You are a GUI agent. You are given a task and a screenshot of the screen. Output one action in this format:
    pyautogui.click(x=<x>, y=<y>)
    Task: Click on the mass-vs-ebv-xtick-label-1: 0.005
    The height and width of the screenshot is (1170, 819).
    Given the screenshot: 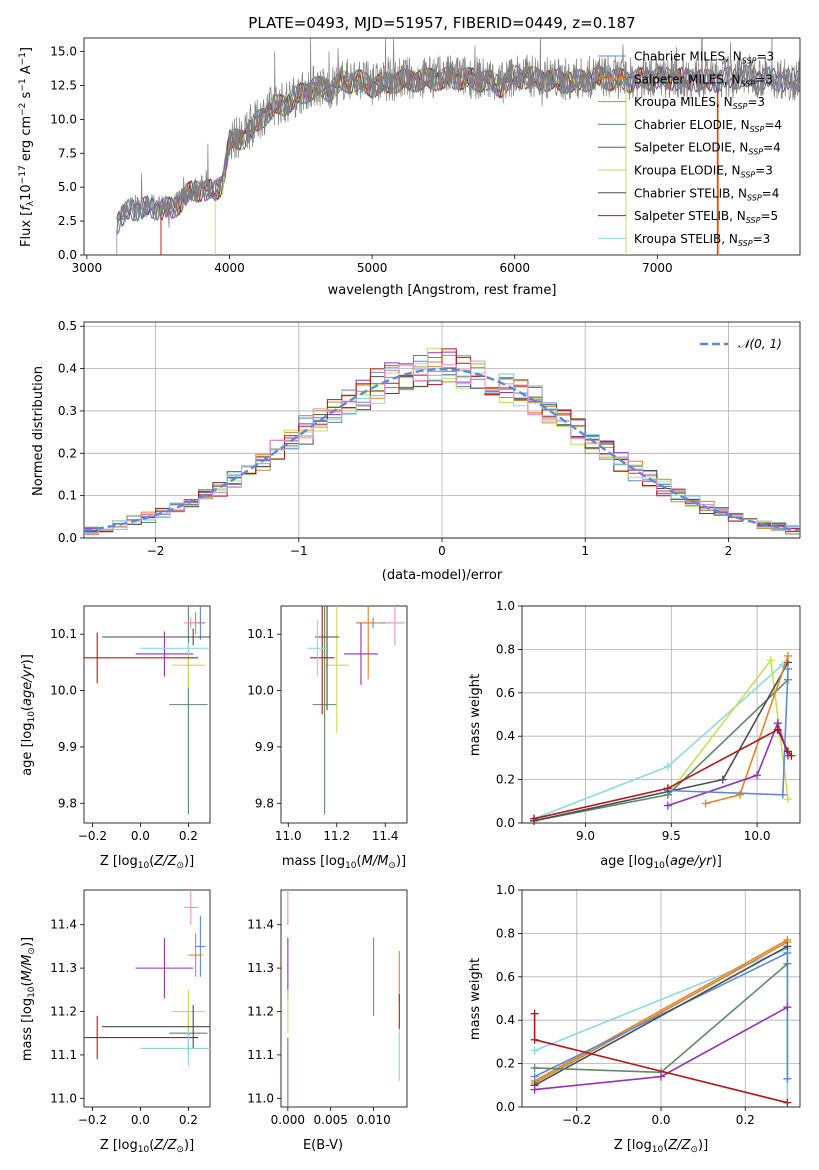 What is the action you would take?
    pyautogui.click(x=331, y=1120)
    